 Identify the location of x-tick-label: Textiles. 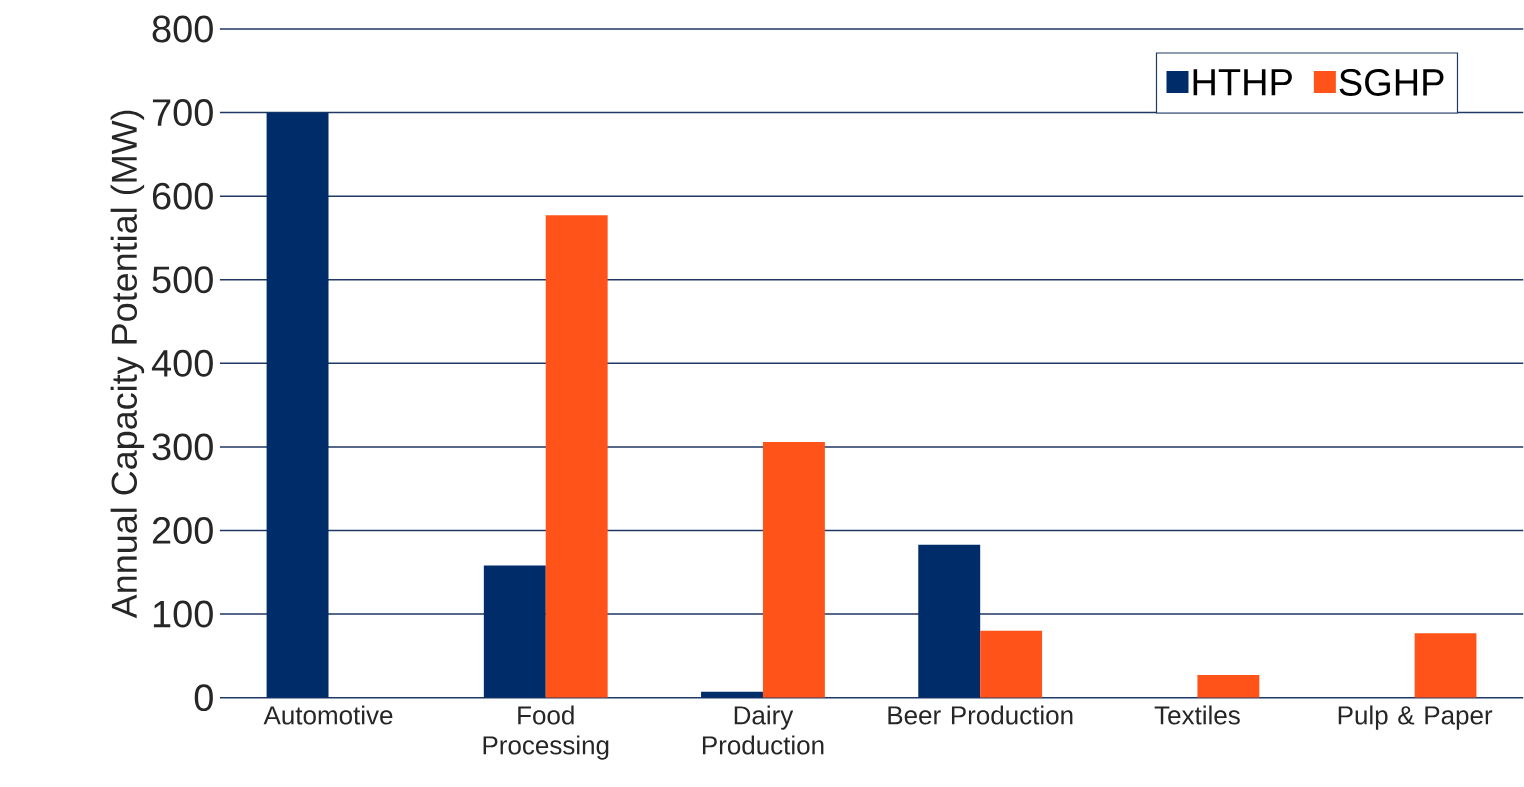
(1197, 715).